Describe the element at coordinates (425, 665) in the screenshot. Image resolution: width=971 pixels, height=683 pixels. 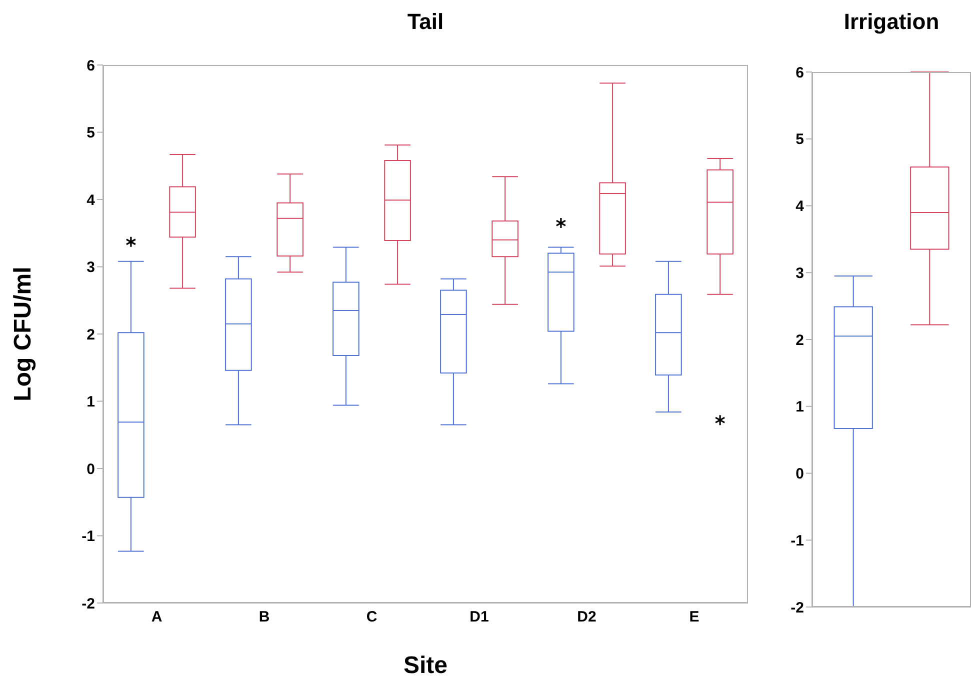
I see `x-axis-title: Site` at that location.